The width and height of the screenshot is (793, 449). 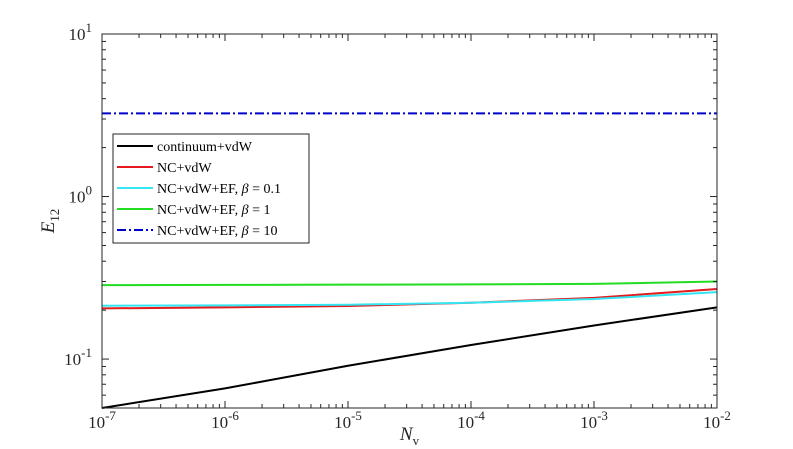 What do you see at coordinates (409, 436) in the screenshot?
I see `x-axis-label: Nv` at bounding box center [409, 436].